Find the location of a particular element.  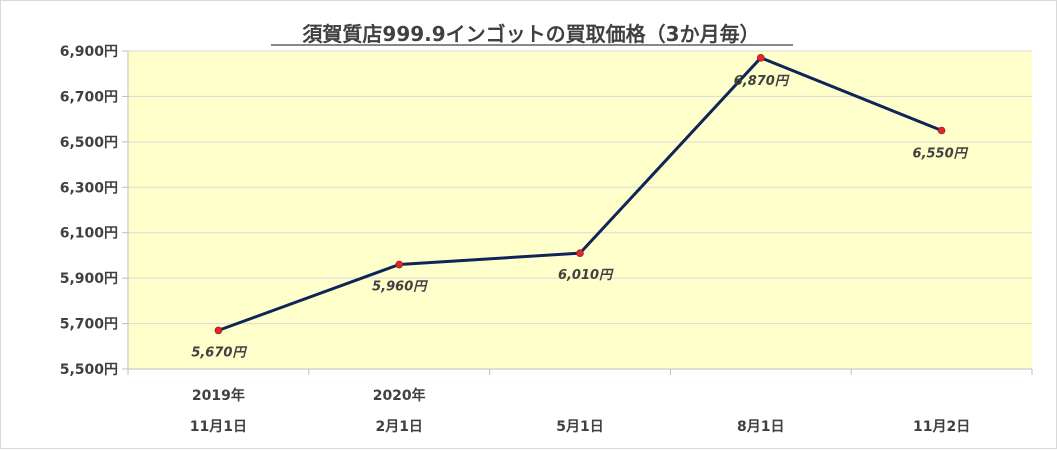

y-tick-label-5: 6,500円 is located at coordinates (89, 143).